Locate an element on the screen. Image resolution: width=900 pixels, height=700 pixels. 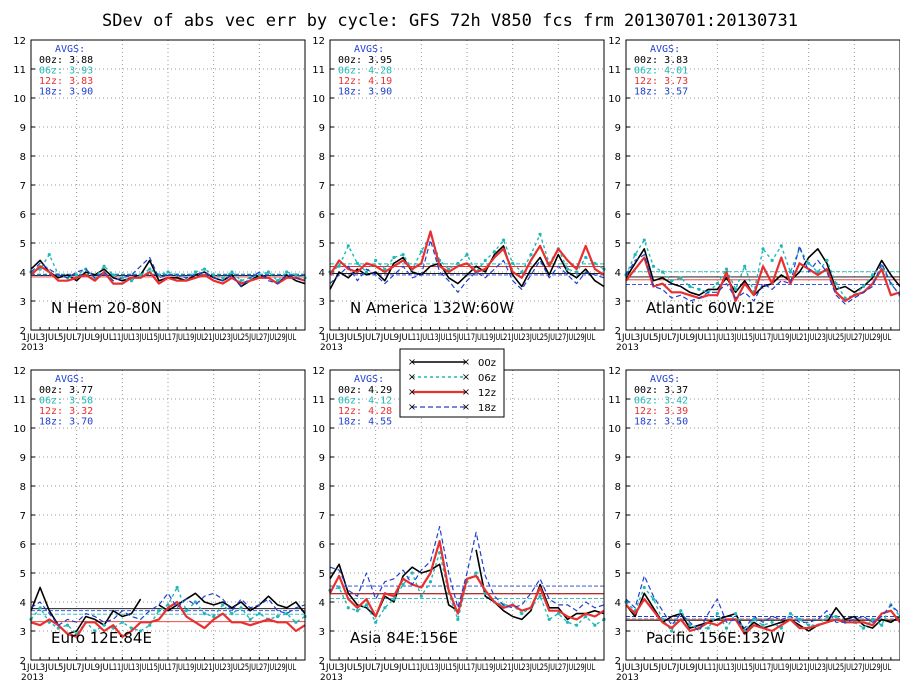
x-tick-label: 3JUL is located at coordinates (644, 668).